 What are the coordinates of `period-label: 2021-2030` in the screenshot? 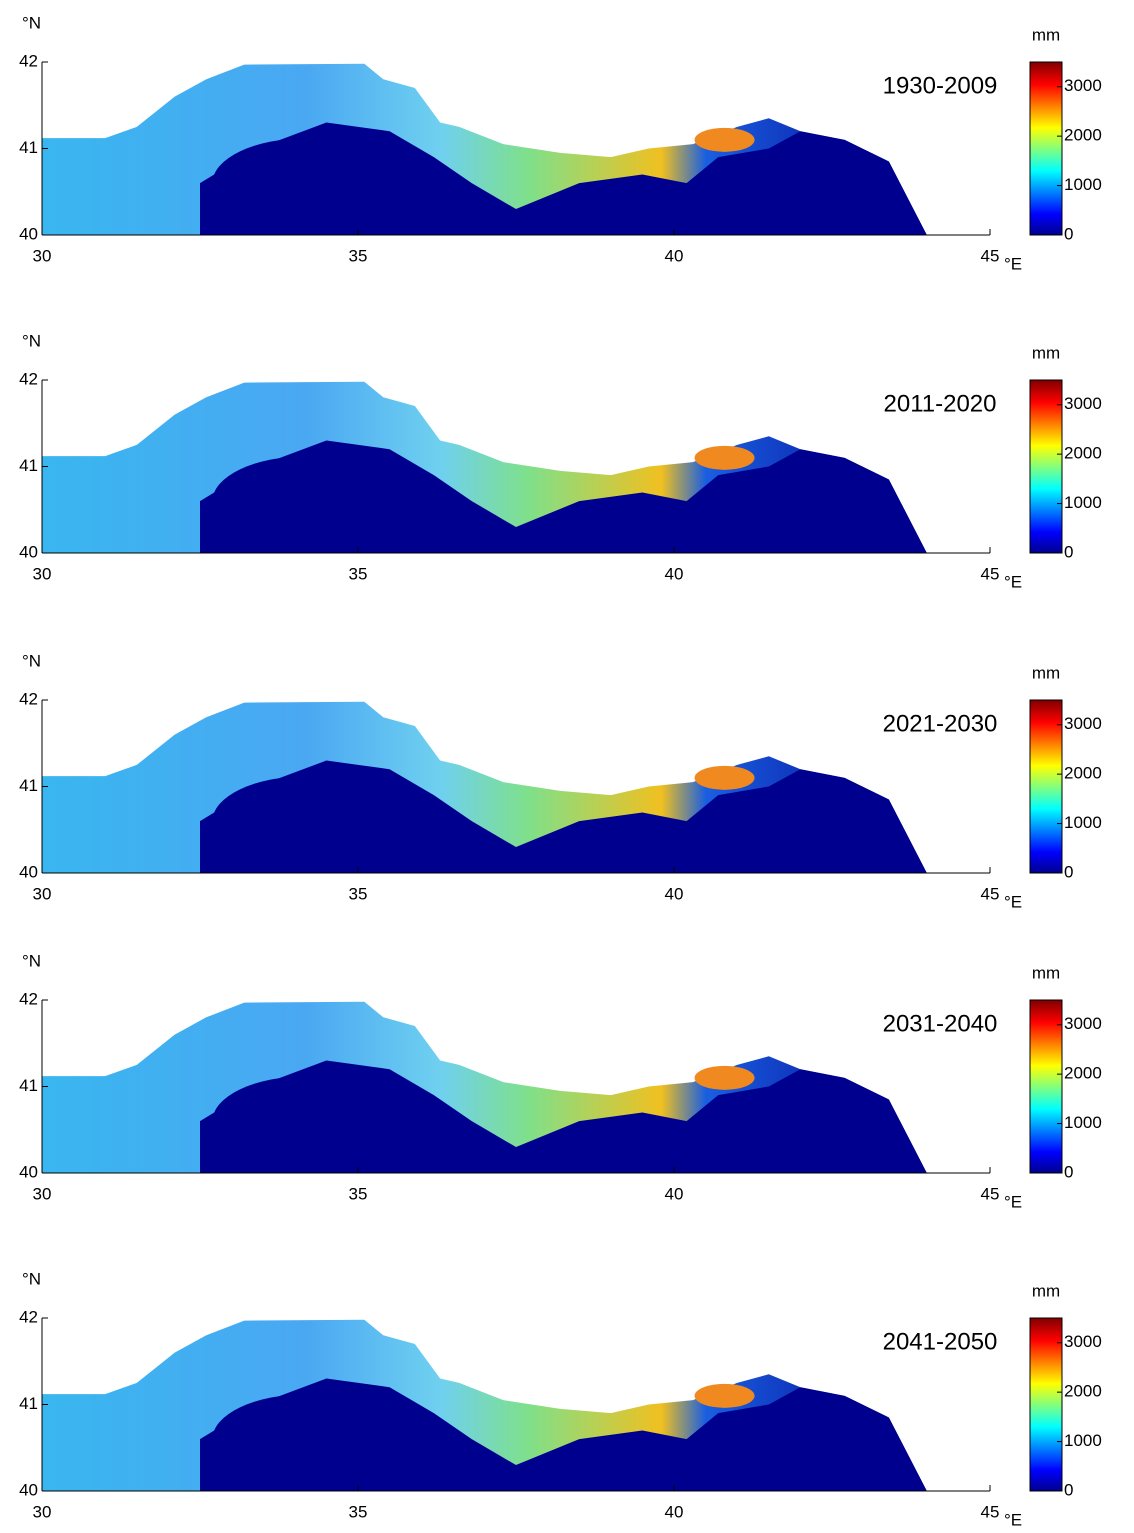 It's located at (940, 723).